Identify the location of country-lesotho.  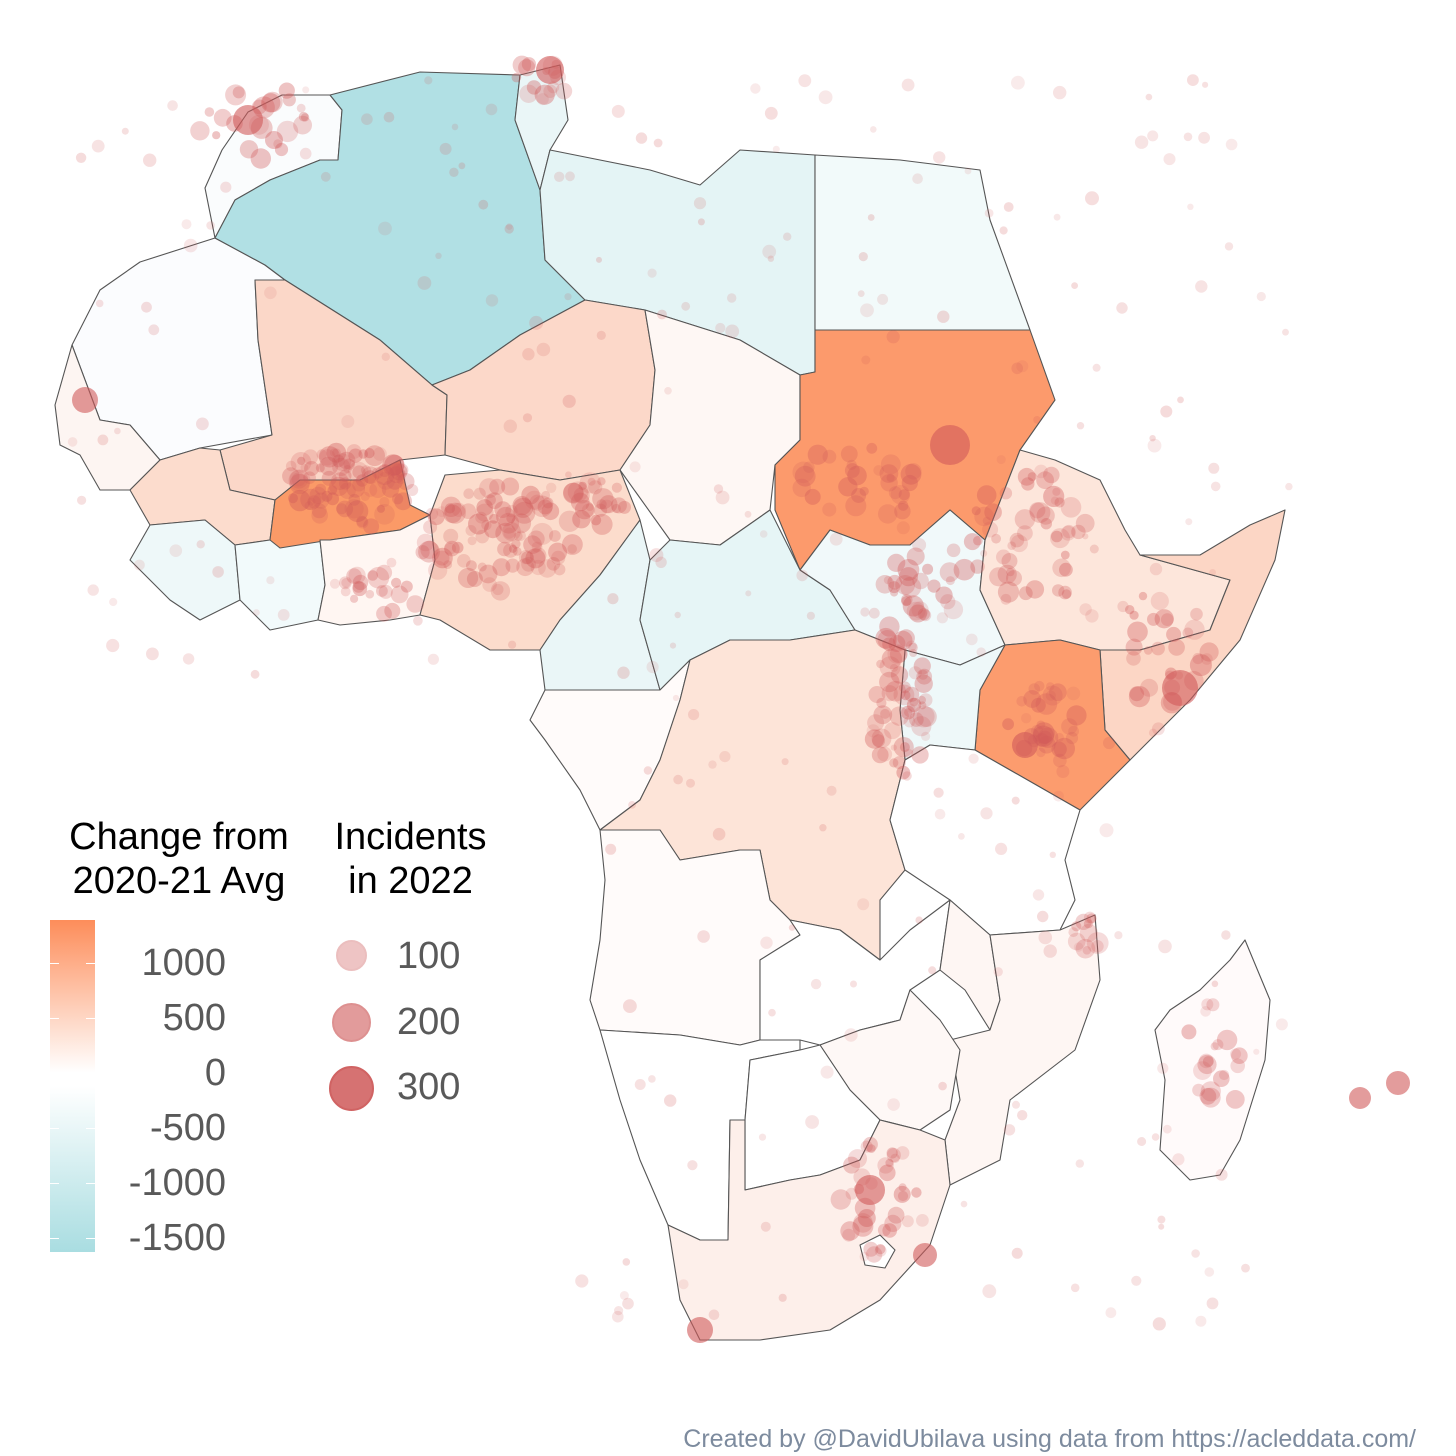
(877, 1251).